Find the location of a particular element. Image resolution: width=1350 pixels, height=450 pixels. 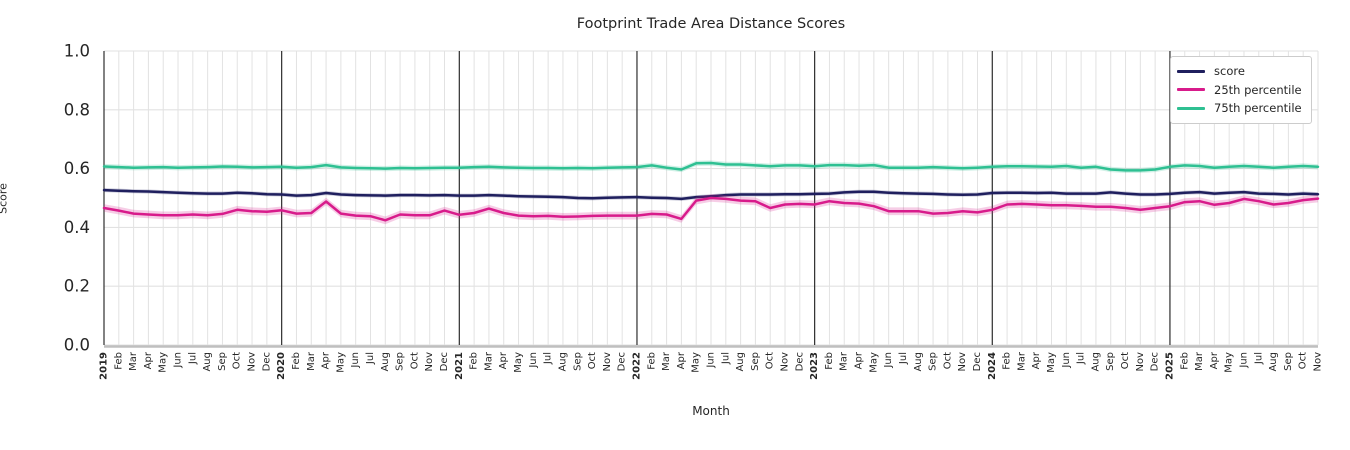

y-tick-label: 0.6 is located at coordinates (77, 168).